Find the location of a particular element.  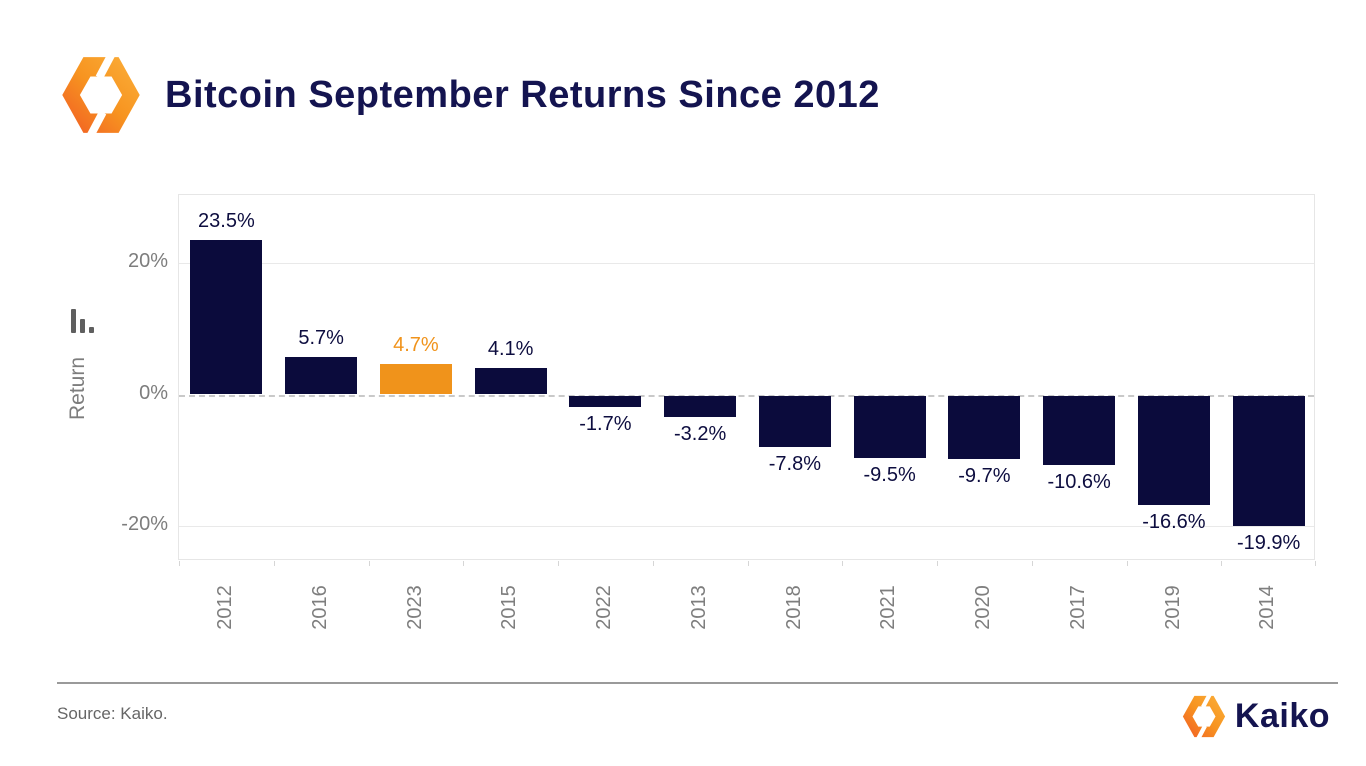

y-axis-title: Return is located at coordinates (77, 388).